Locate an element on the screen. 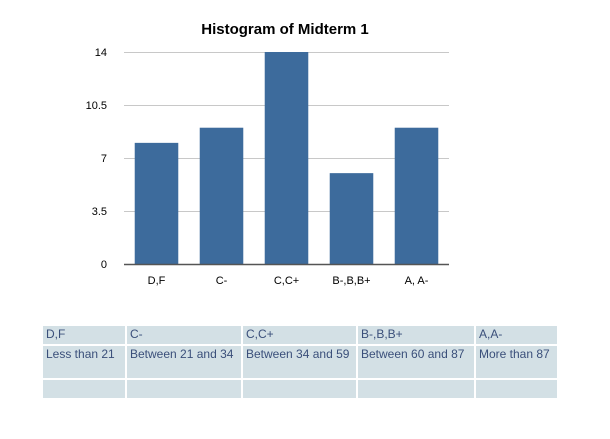 This screenshot has width=610, height=439. table-cell-grade: B-,B,B+ is located at coordinates (416, 335).